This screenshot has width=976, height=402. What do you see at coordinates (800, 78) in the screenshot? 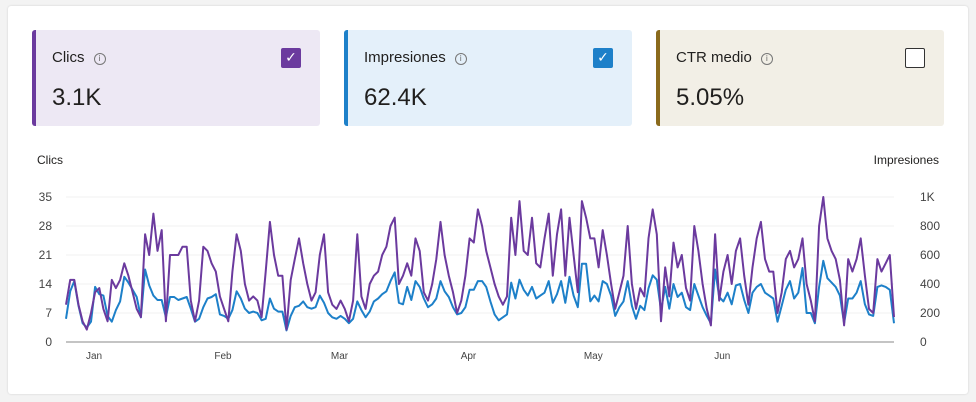
I see `metric-card-ctr: CTR medio i 5.05%` at bounding box center [800, 78].